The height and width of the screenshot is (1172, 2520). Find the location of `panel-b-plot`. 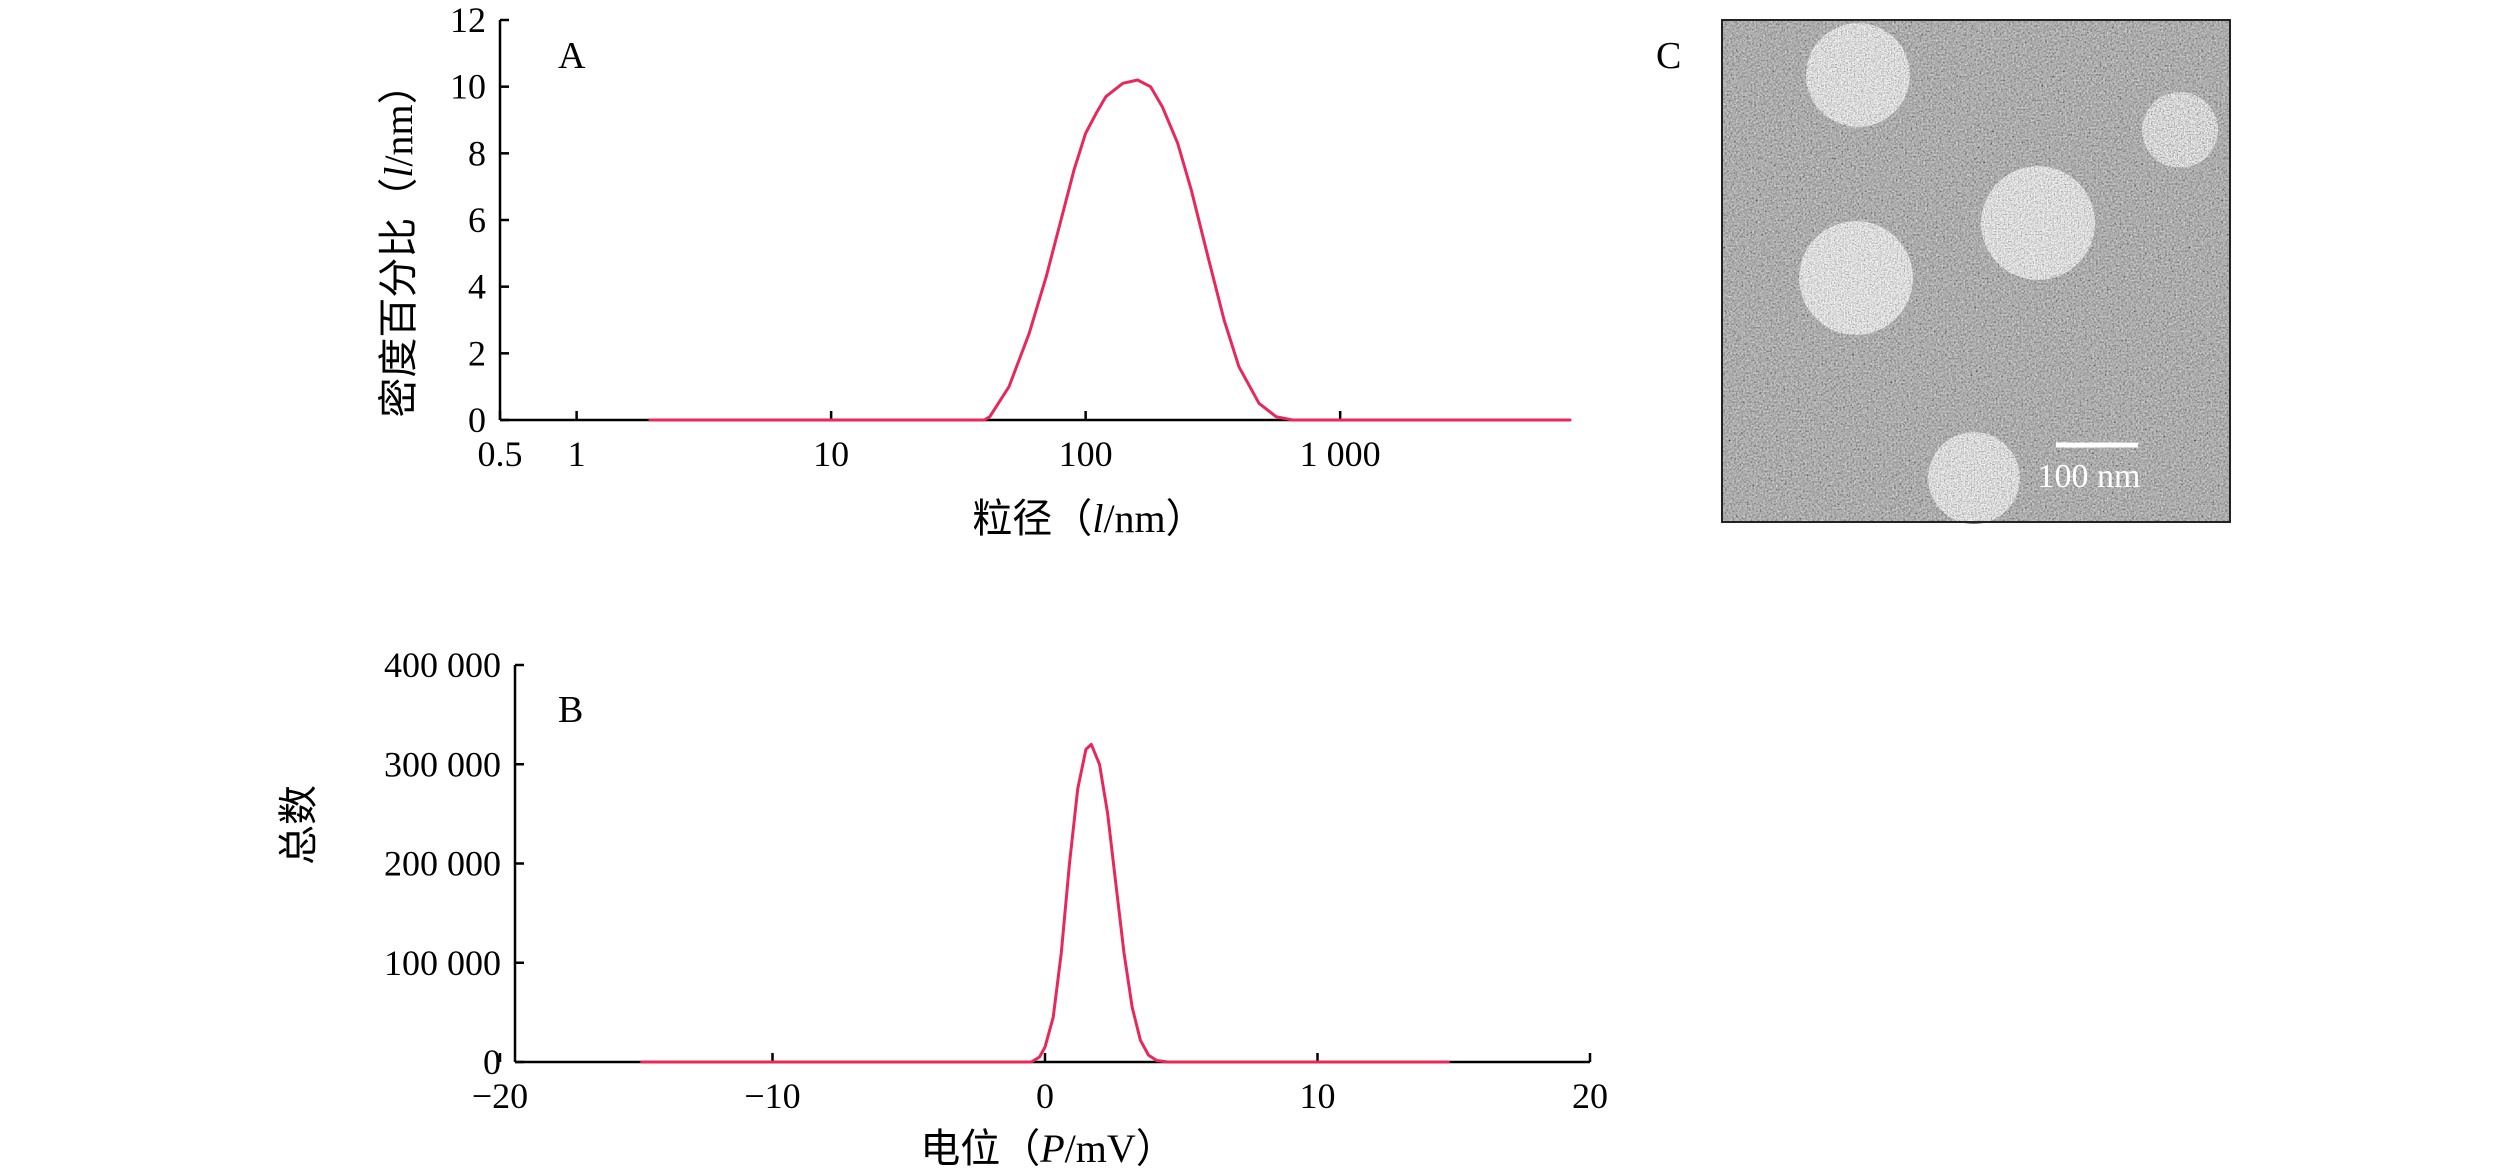

panel-b-plot is located at coordinates (1045, 903).